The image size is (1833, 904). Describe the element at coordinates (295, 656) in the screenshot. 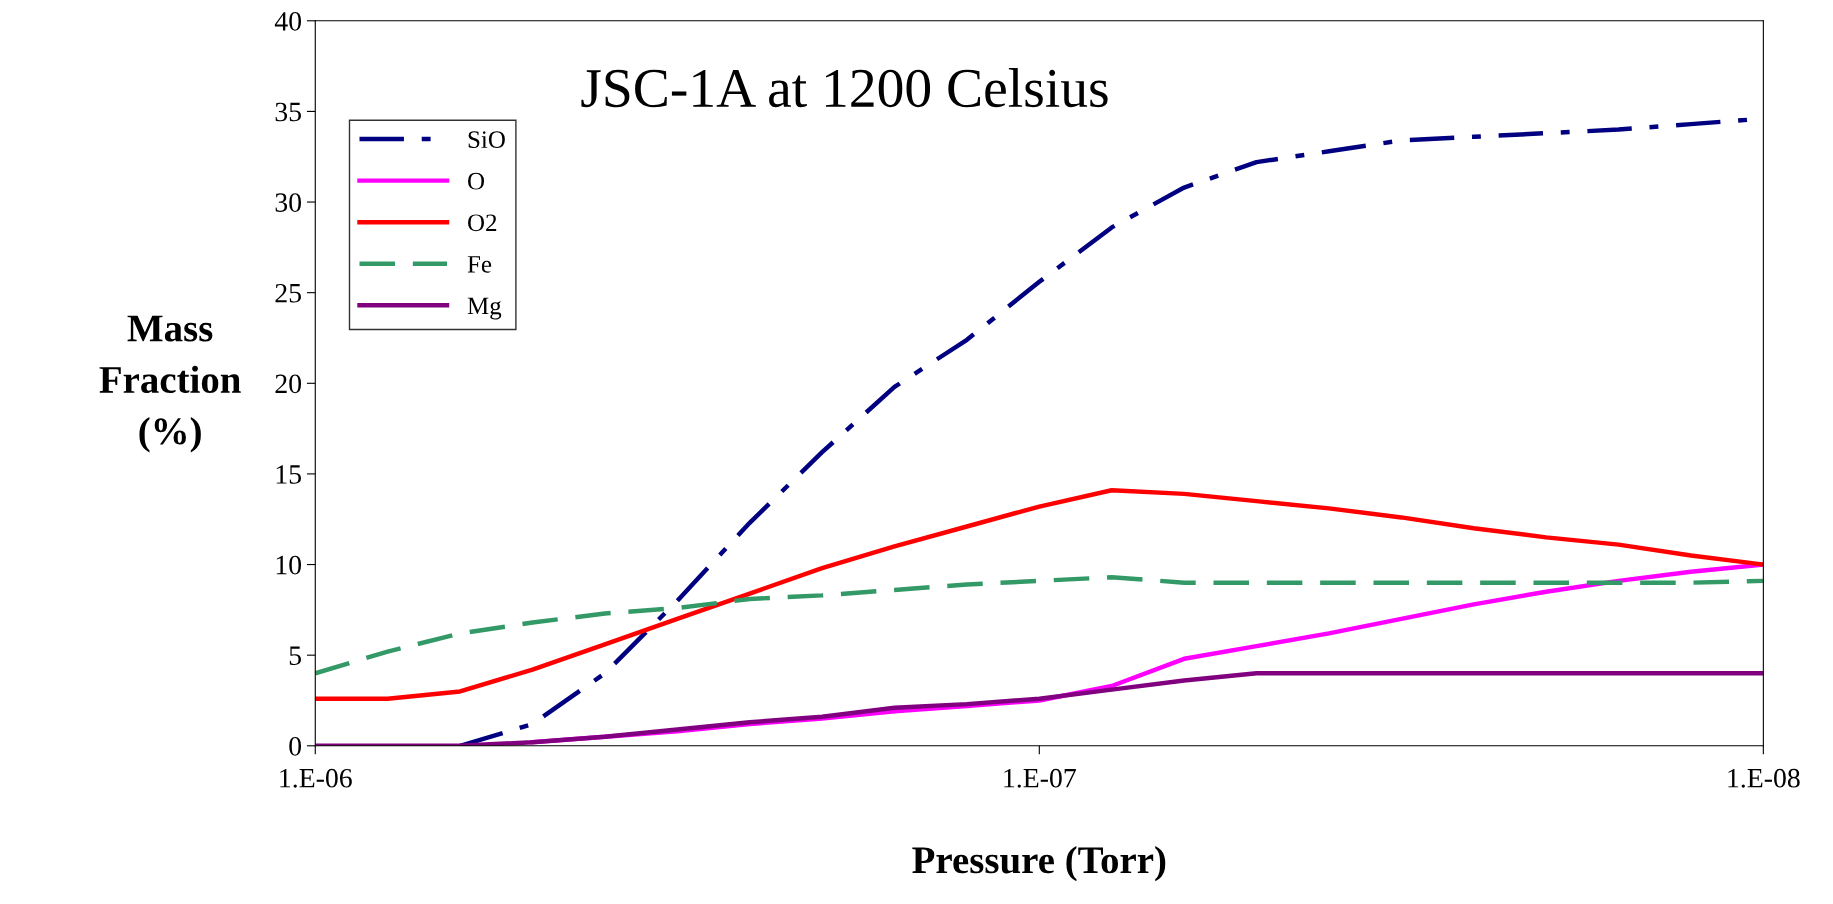

I see `y-tick-label: 5` at that location.